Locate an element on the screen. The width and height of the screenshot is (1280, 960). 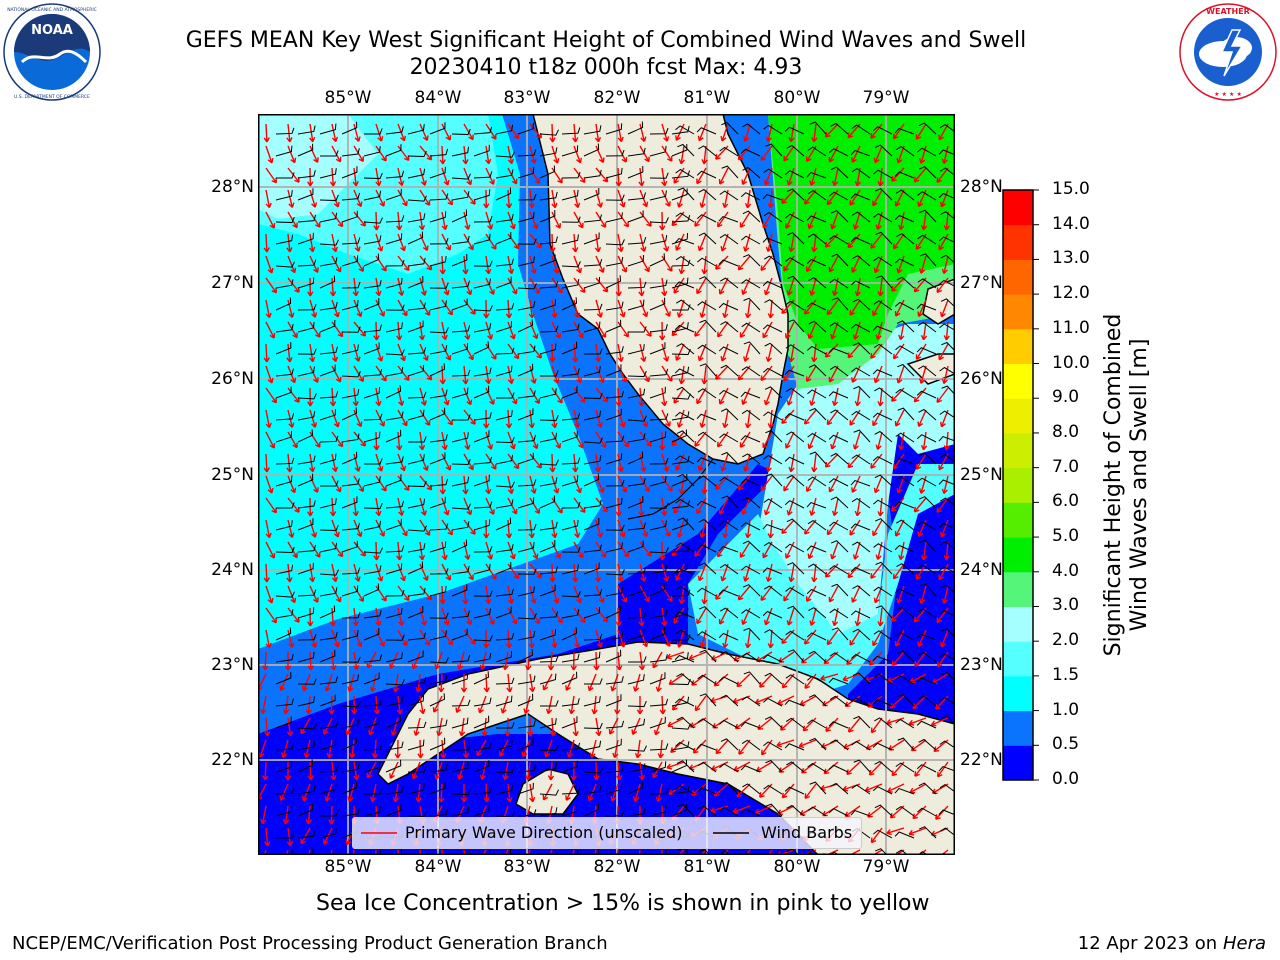
lon-label-top: 79°W is located at coordinates (886, 98).